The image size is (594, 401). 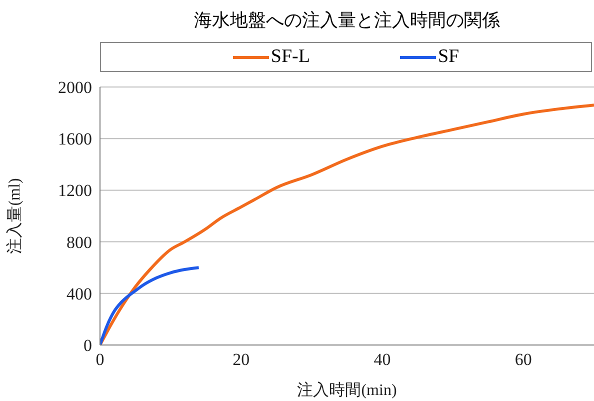 I want to click on x-tick-label: 60, so click(x=523, y=360).